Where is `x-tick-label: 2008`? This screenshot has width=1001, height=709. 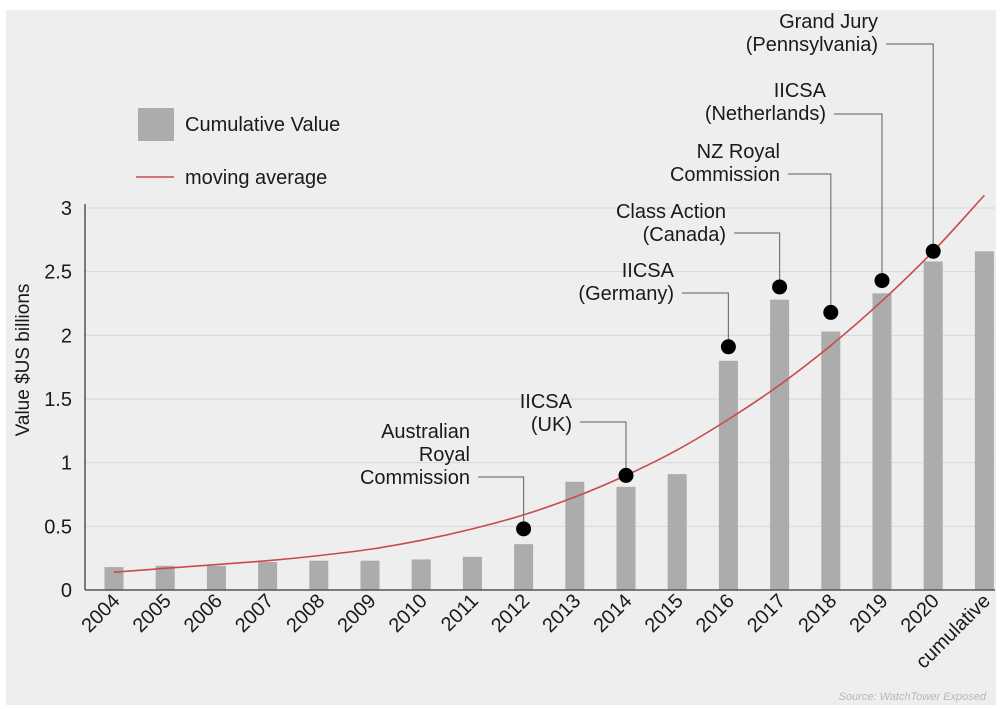
x-tick-label: 2008 is located at coordinates (305, 613).